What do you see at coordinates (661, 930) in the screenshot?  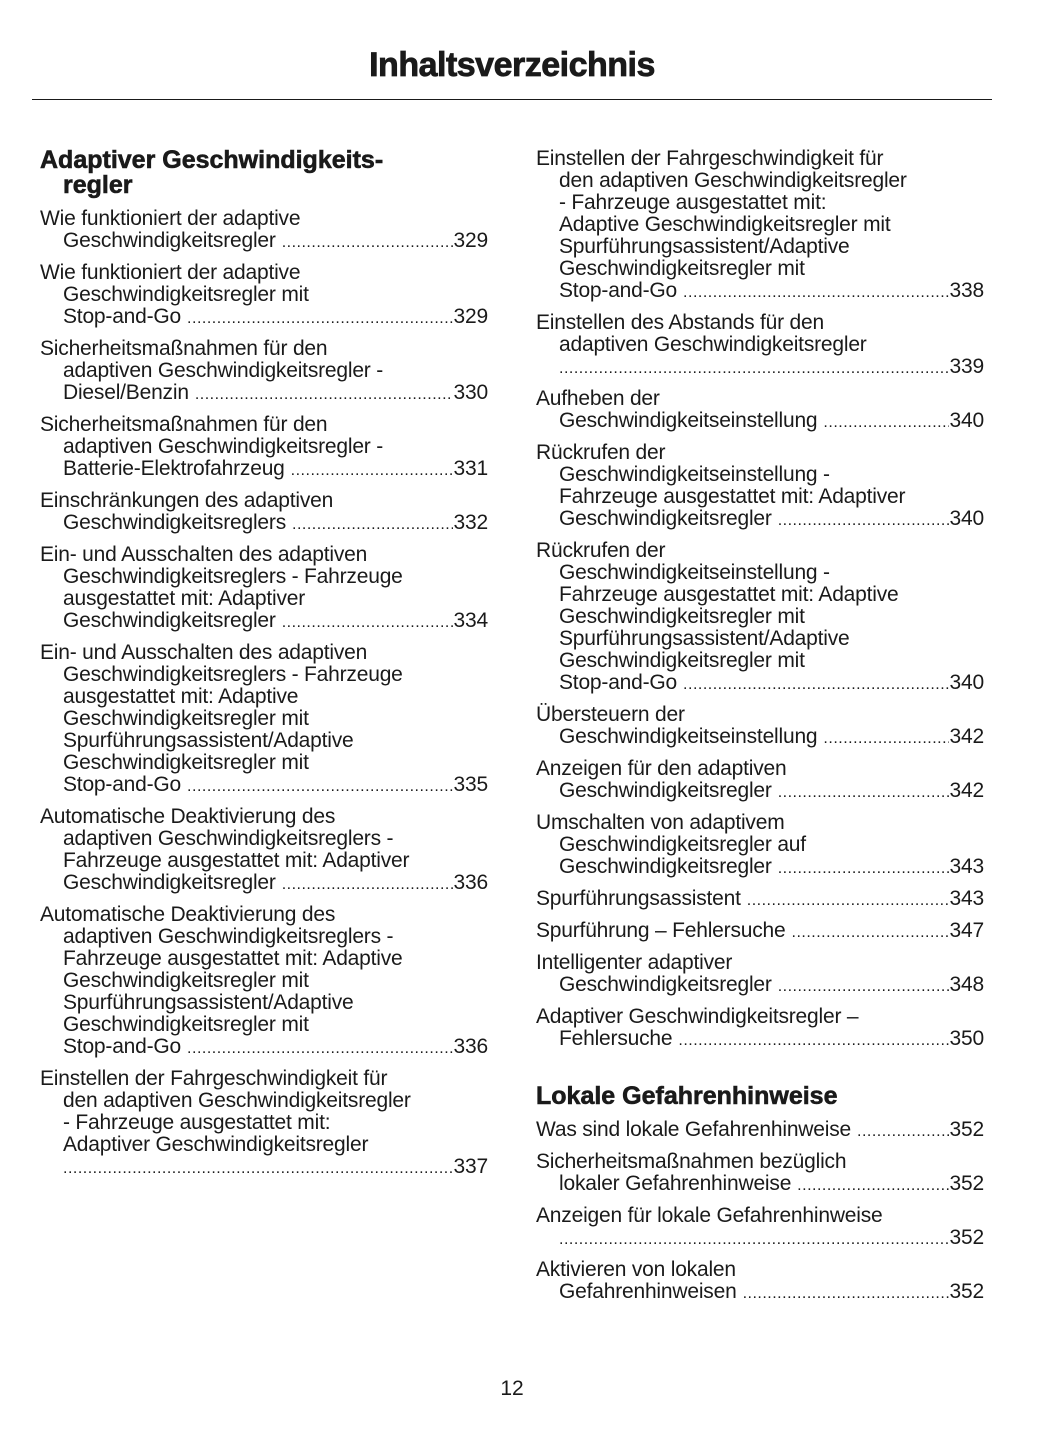 I see `toc-entry-text: Spurführung – Fehlersuche` at bounding box center [661, 930].